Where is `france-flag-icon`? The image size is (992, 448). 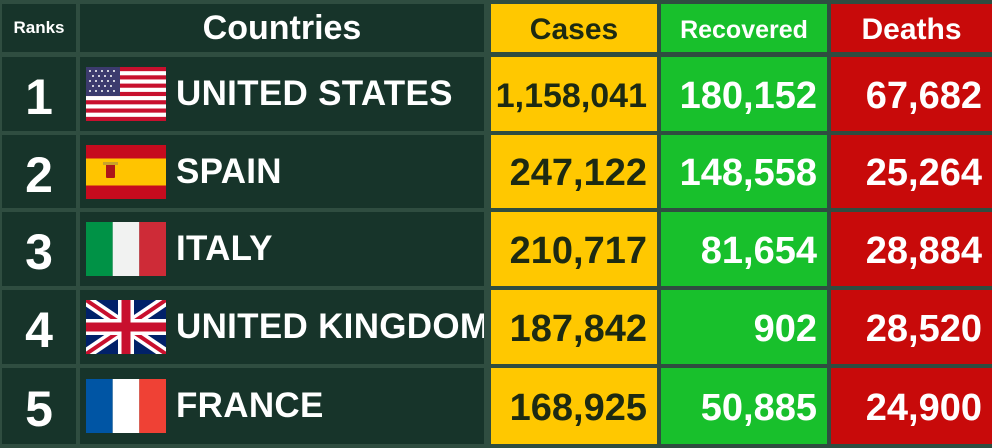 france-flag-icon is located at coordinates (126, 406).